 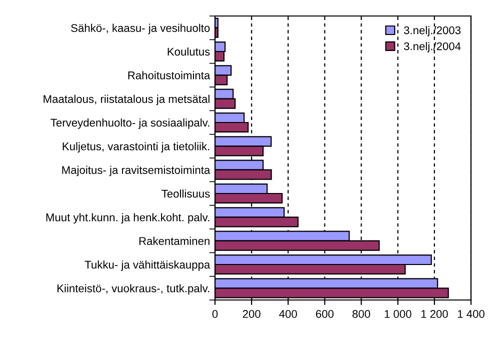 What do you see at coordinates (432, 31) in the screenshot?
I see `legend-label: 3.nelj./2003` at bounding box center [432, 31].